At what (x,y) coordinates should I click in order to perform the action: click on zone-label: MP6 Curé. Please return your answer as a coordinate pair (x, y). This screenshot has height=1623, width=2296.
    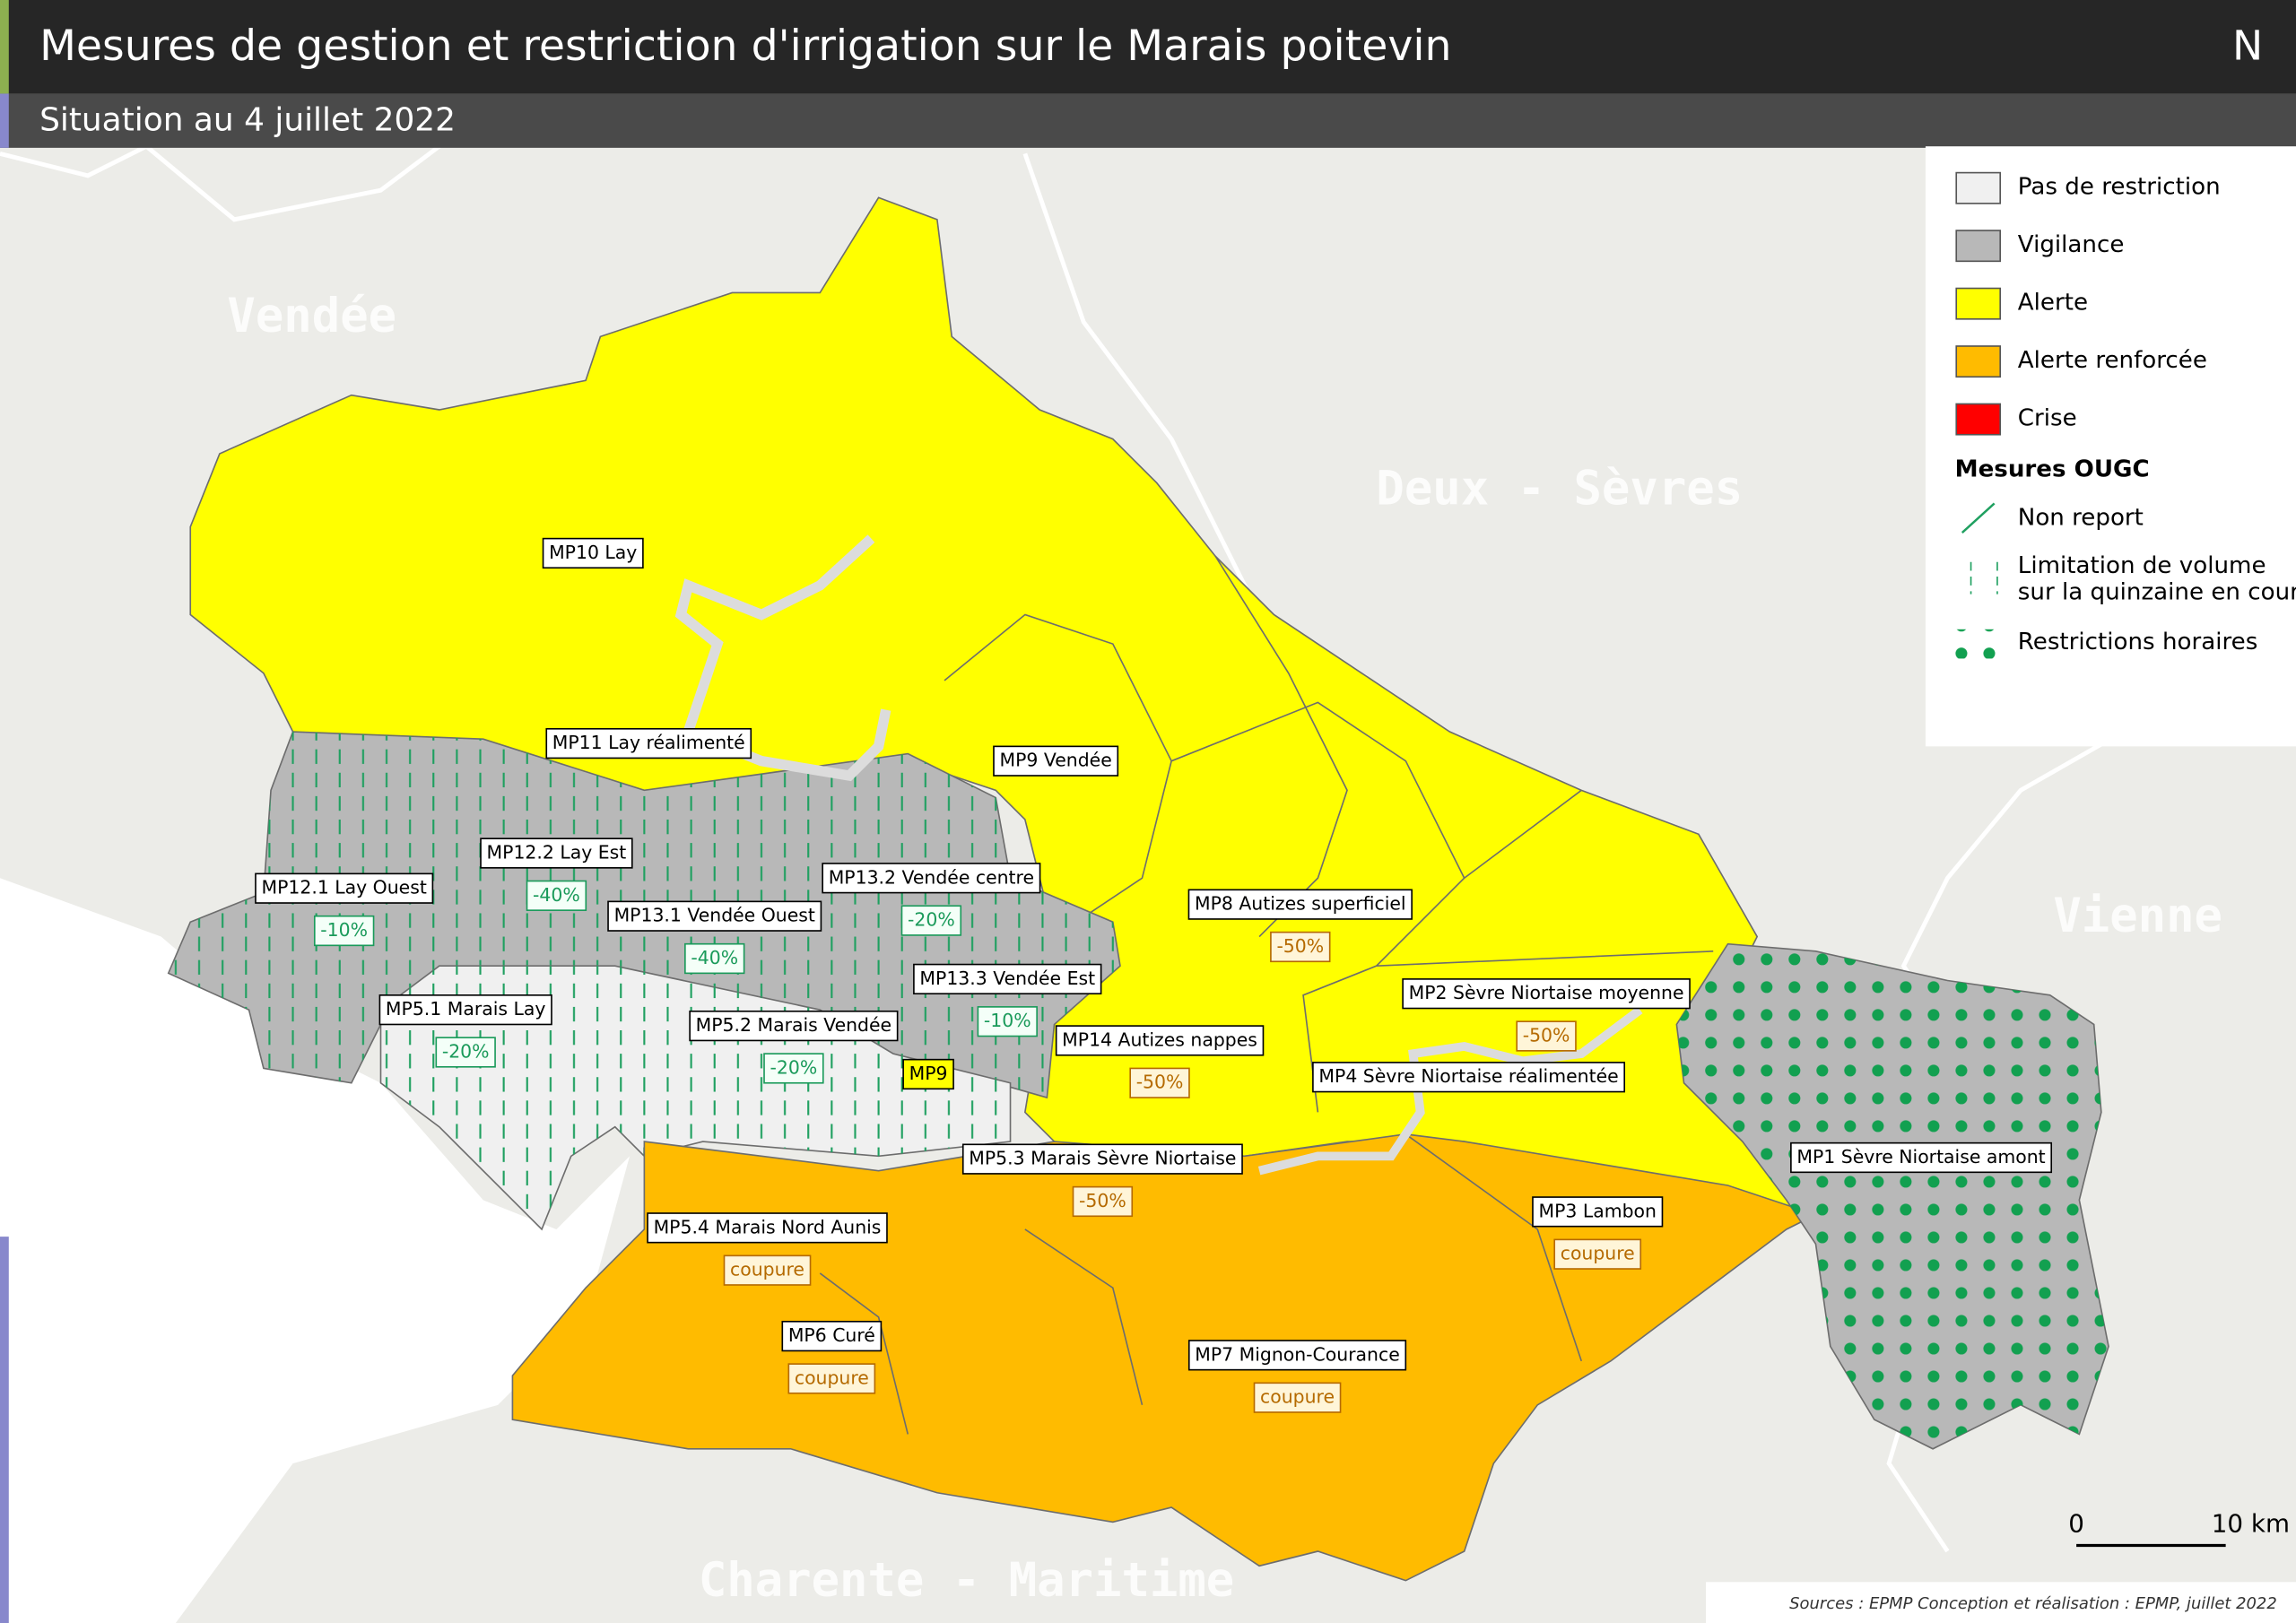
    Looking at the image, I should click on (831, 1335).